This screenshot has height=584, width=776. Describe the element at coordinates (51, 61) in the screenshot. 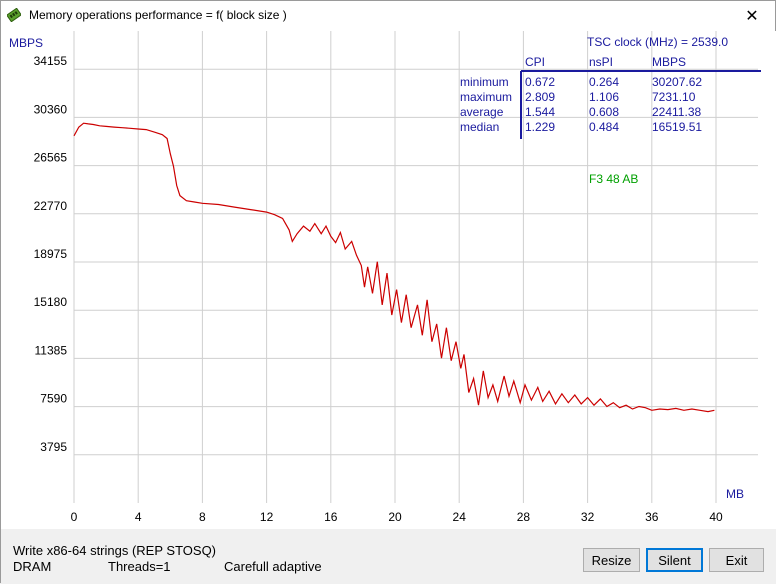

I see `y-tick-label: 34155` at that location.